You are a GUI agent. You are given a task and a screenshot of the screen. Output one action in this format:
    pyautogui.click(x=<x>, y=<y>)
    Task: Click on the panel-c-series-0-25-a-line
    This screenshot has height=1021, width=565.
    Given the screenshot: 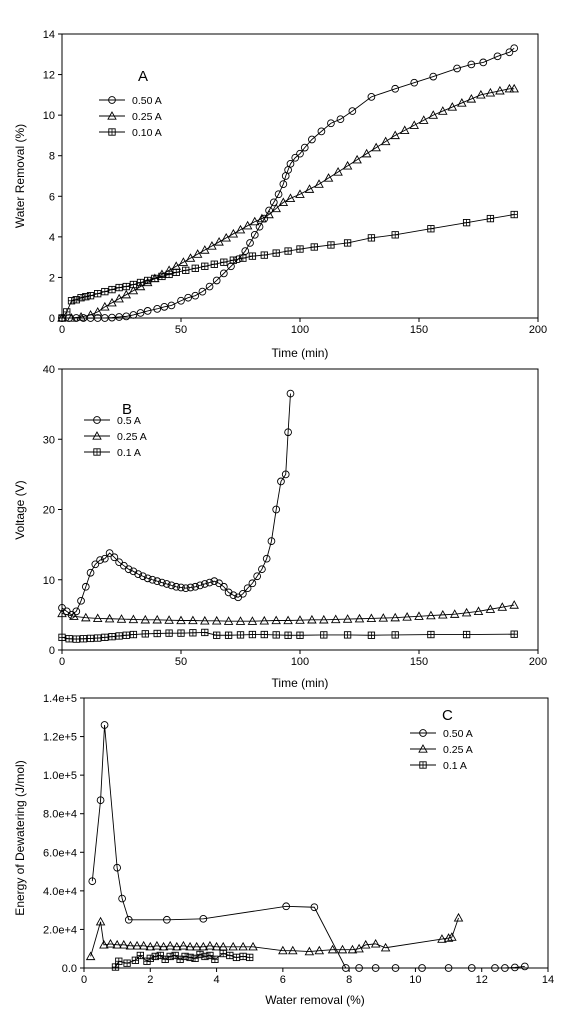 What is the action you would take?
    pyautogui.click(x=274, y=937)
    